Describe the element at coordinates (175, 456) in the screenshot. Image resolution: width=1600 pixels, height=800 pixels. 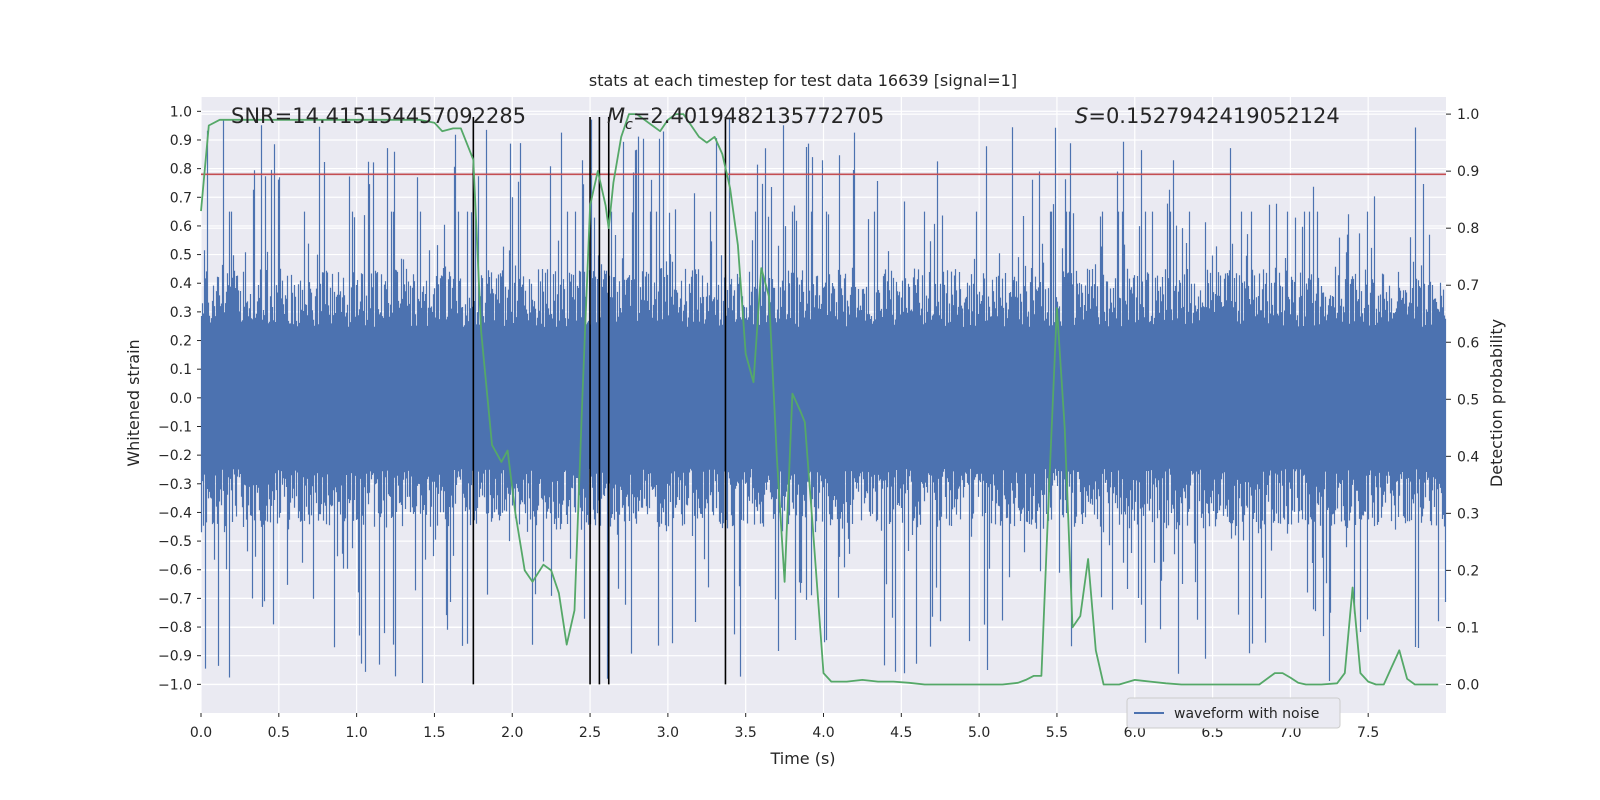
I see `y-left-tick-label: −0.2` at that location.